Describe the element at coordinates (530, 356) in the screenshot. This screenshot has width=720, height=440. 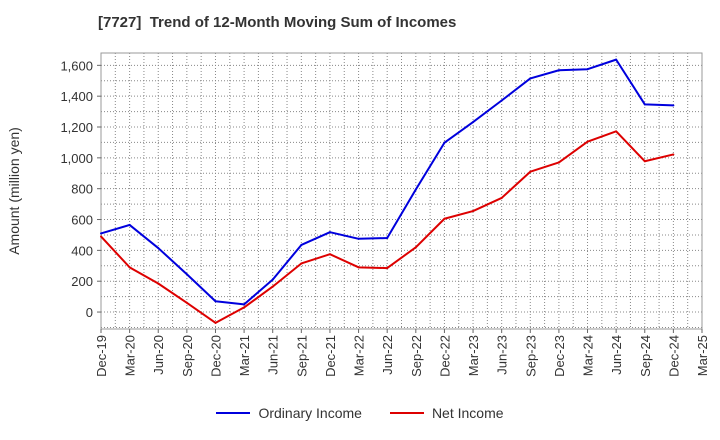
I see `x-tick-label: Sep-23` at that location.